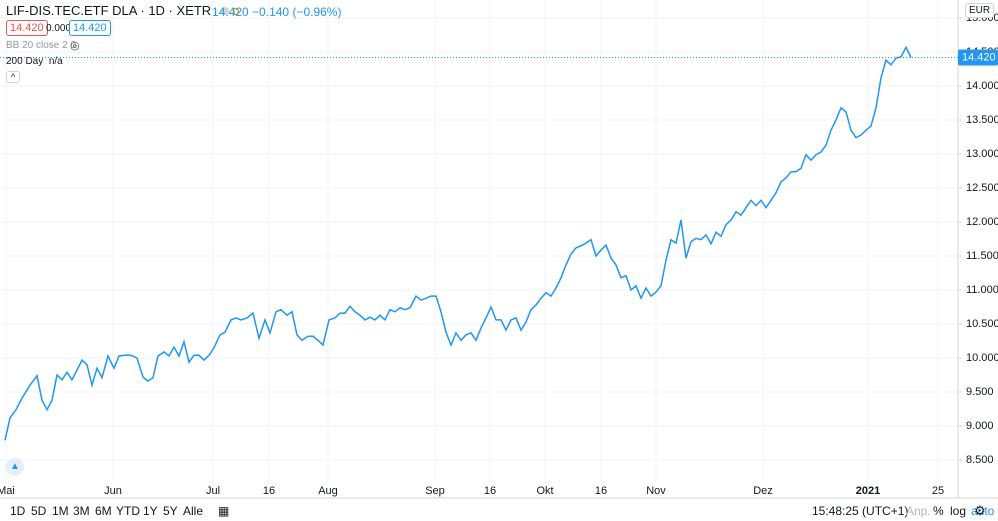  I want to click on quote: 14.420 −0.140 (−0.96%), so click(276, 12).